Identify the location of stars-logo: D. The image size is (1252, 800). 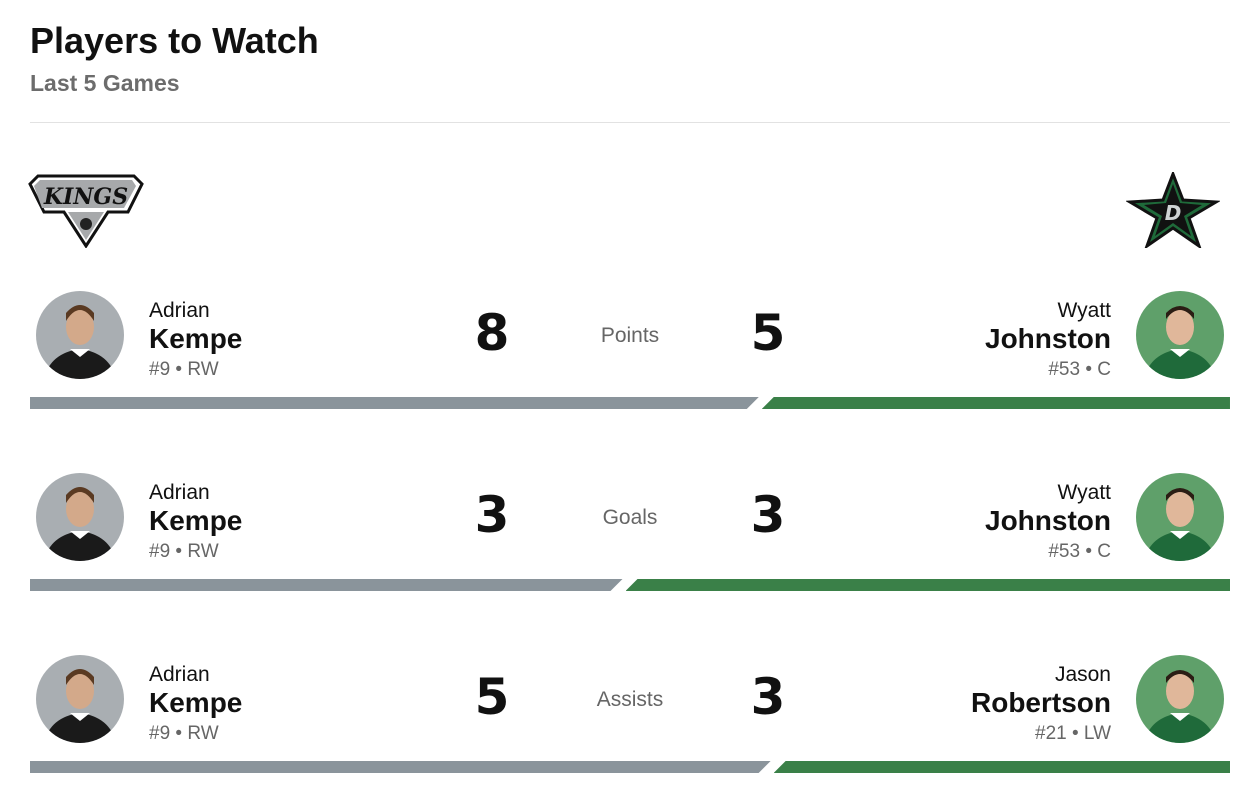
(1173, 210).